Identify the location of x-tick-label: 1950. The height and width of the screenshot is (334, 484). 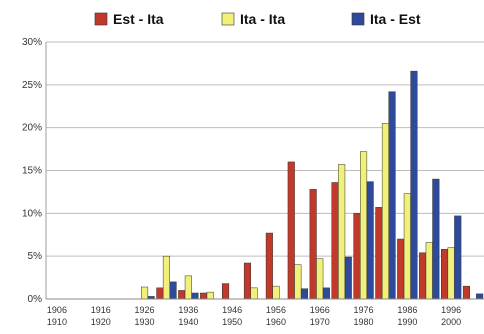
(232, 322).